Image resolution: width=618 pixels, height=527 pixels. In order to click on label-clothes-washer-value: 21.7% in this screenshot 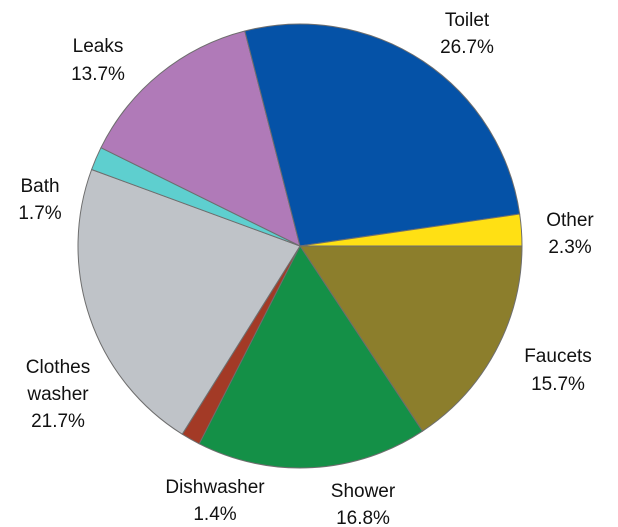, I will do `click(58, 421)`.